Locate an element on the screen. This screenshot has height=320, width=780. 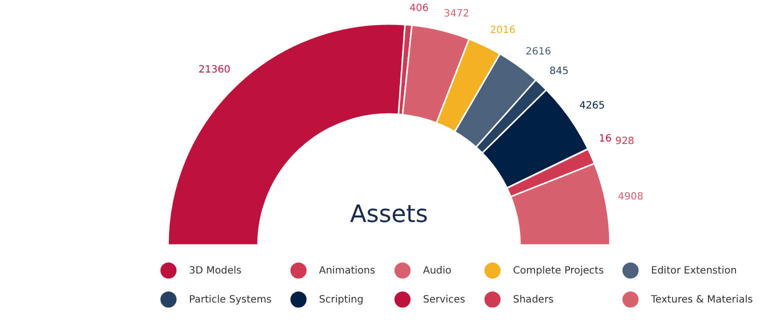
legend-label: Editor Extenstion is located at coordinates (694, 271).